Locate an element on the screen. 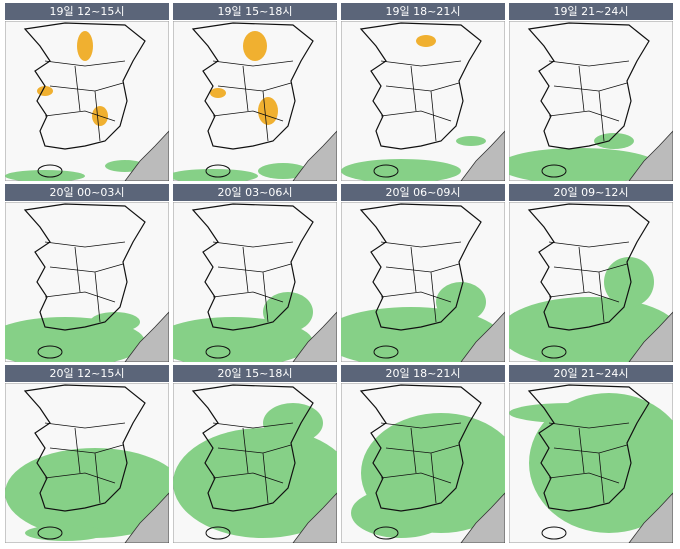 This screenshot has height=549, width=680. map-panel: 20일 06~09시 is located at coordinates (423, 273).